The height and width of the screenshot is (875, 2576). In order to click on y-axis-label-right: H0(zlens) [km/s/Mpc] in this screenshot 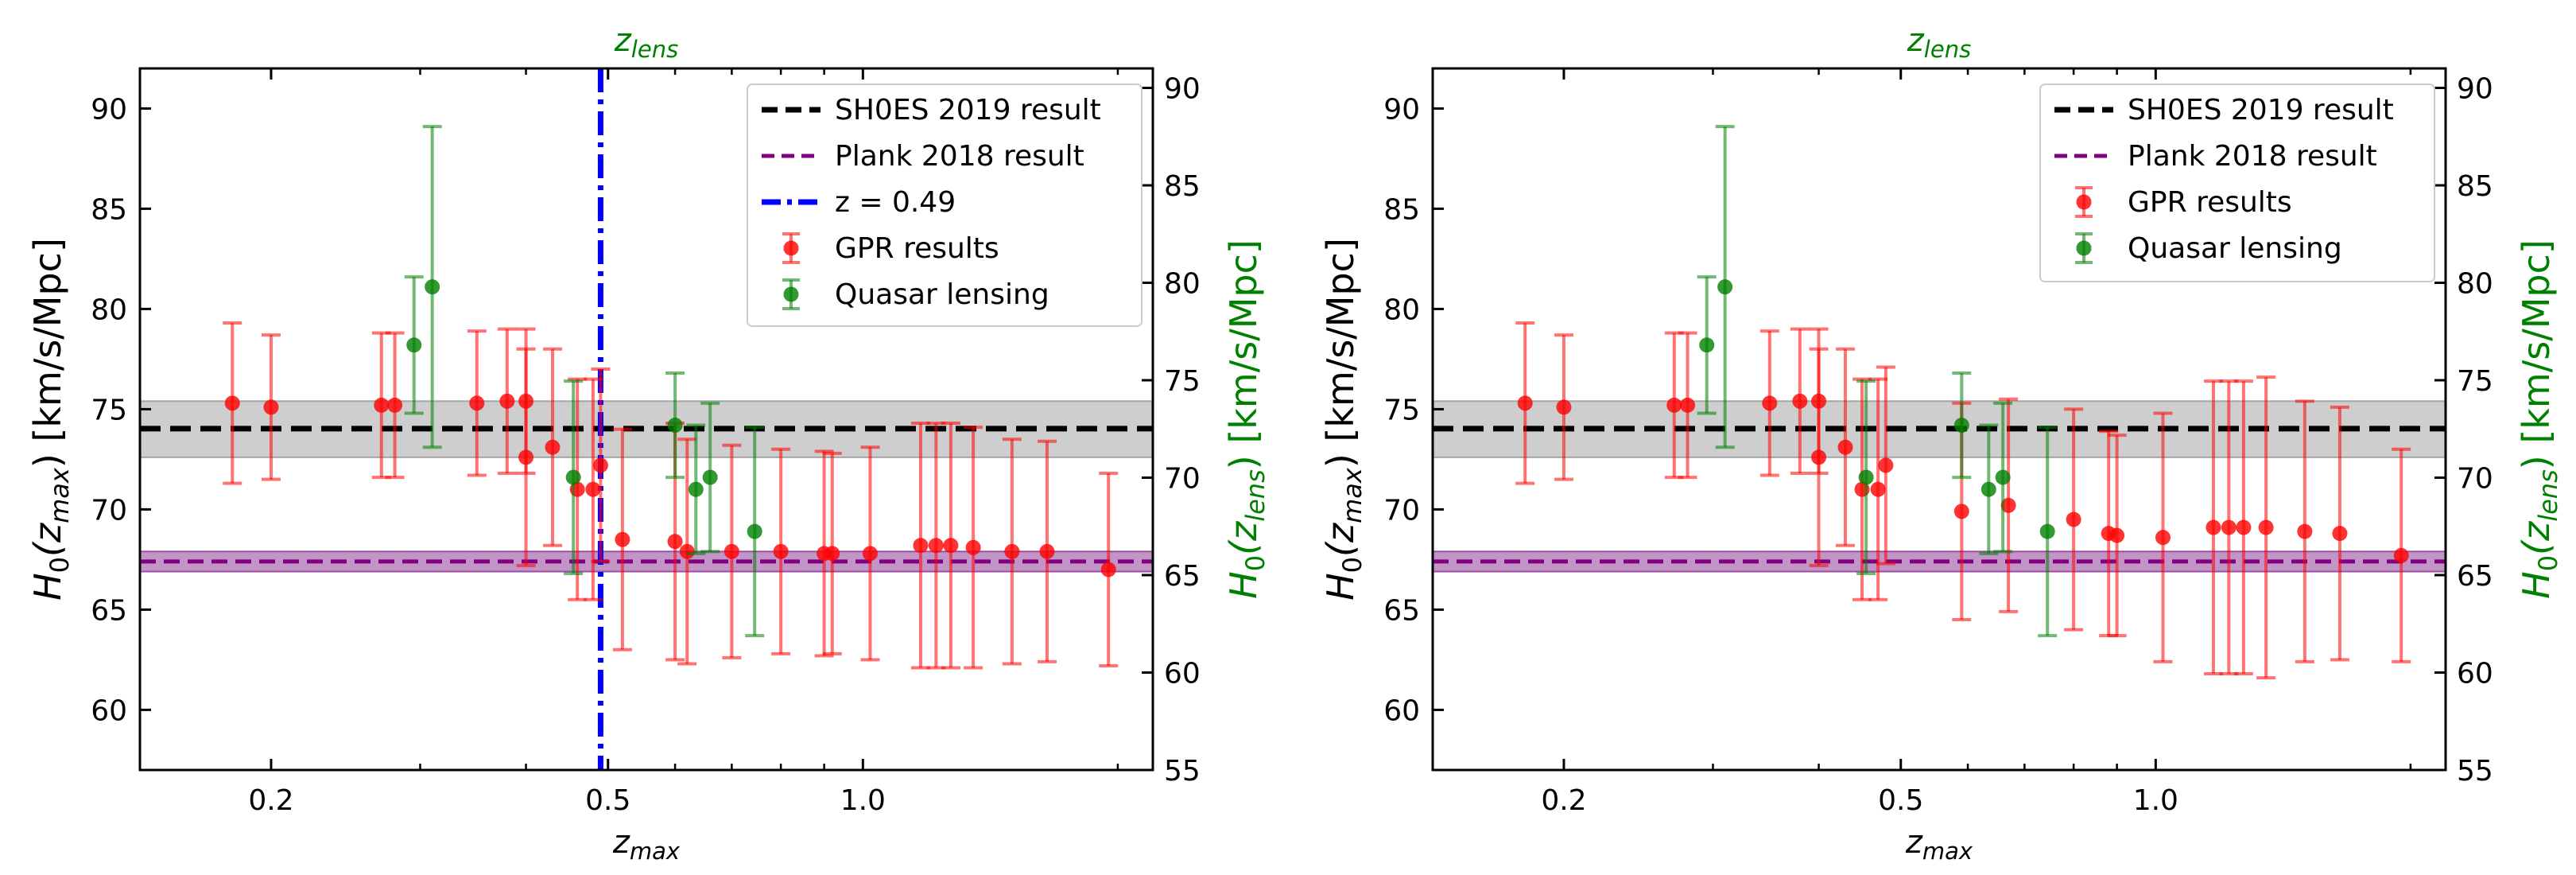, I will do `click(1247, 419)`.